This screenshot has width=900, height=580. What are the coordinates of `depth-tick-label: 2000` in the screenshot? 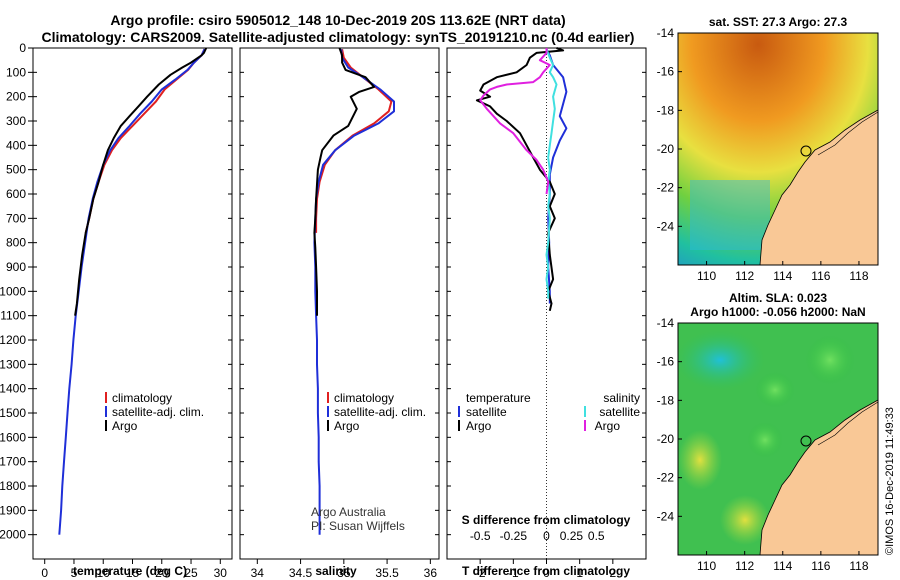 It's located at (13, 535).